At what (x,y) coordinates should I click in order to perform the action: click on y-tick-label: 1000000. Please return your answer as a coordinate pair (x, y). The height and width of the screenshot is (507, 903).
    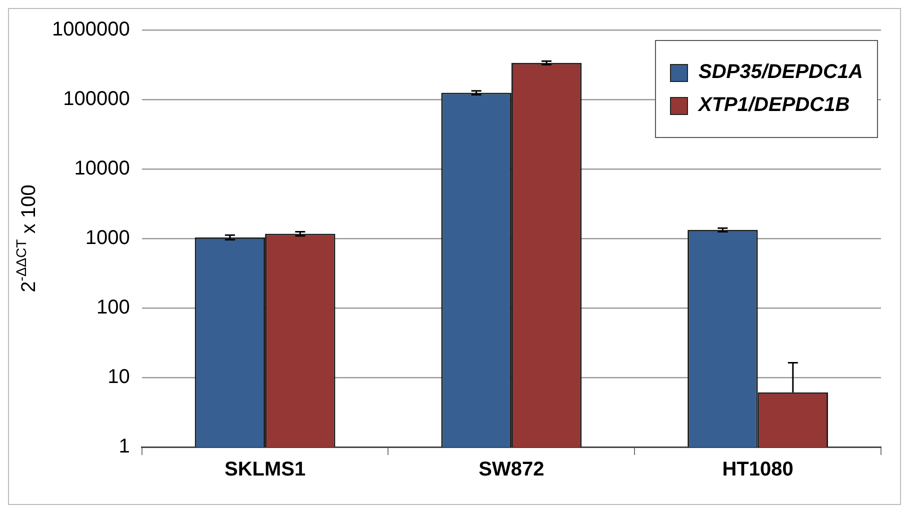
    Looking at the image, I should click on (91, 29).